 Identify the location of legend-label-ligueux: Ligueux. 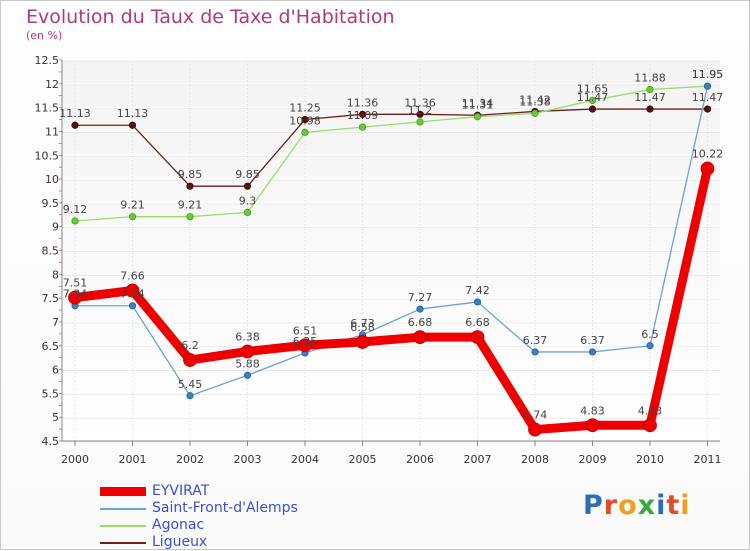
(180, 542).